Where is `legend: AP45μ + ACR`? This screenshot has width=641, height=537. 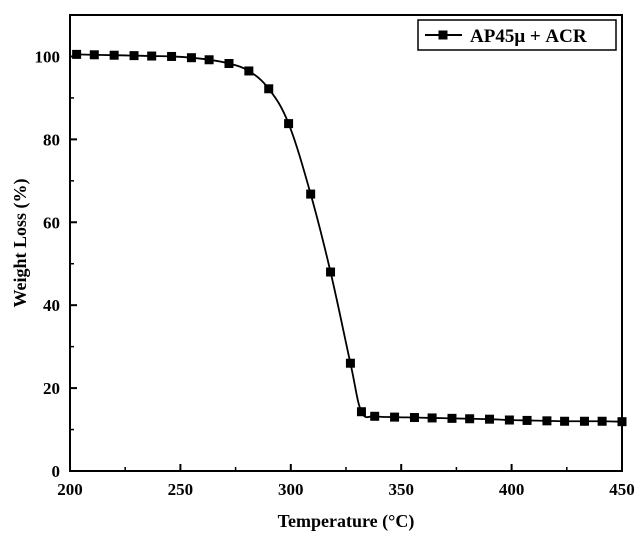
legend: AP45μ + ACR is located at coordinates (517, 35).